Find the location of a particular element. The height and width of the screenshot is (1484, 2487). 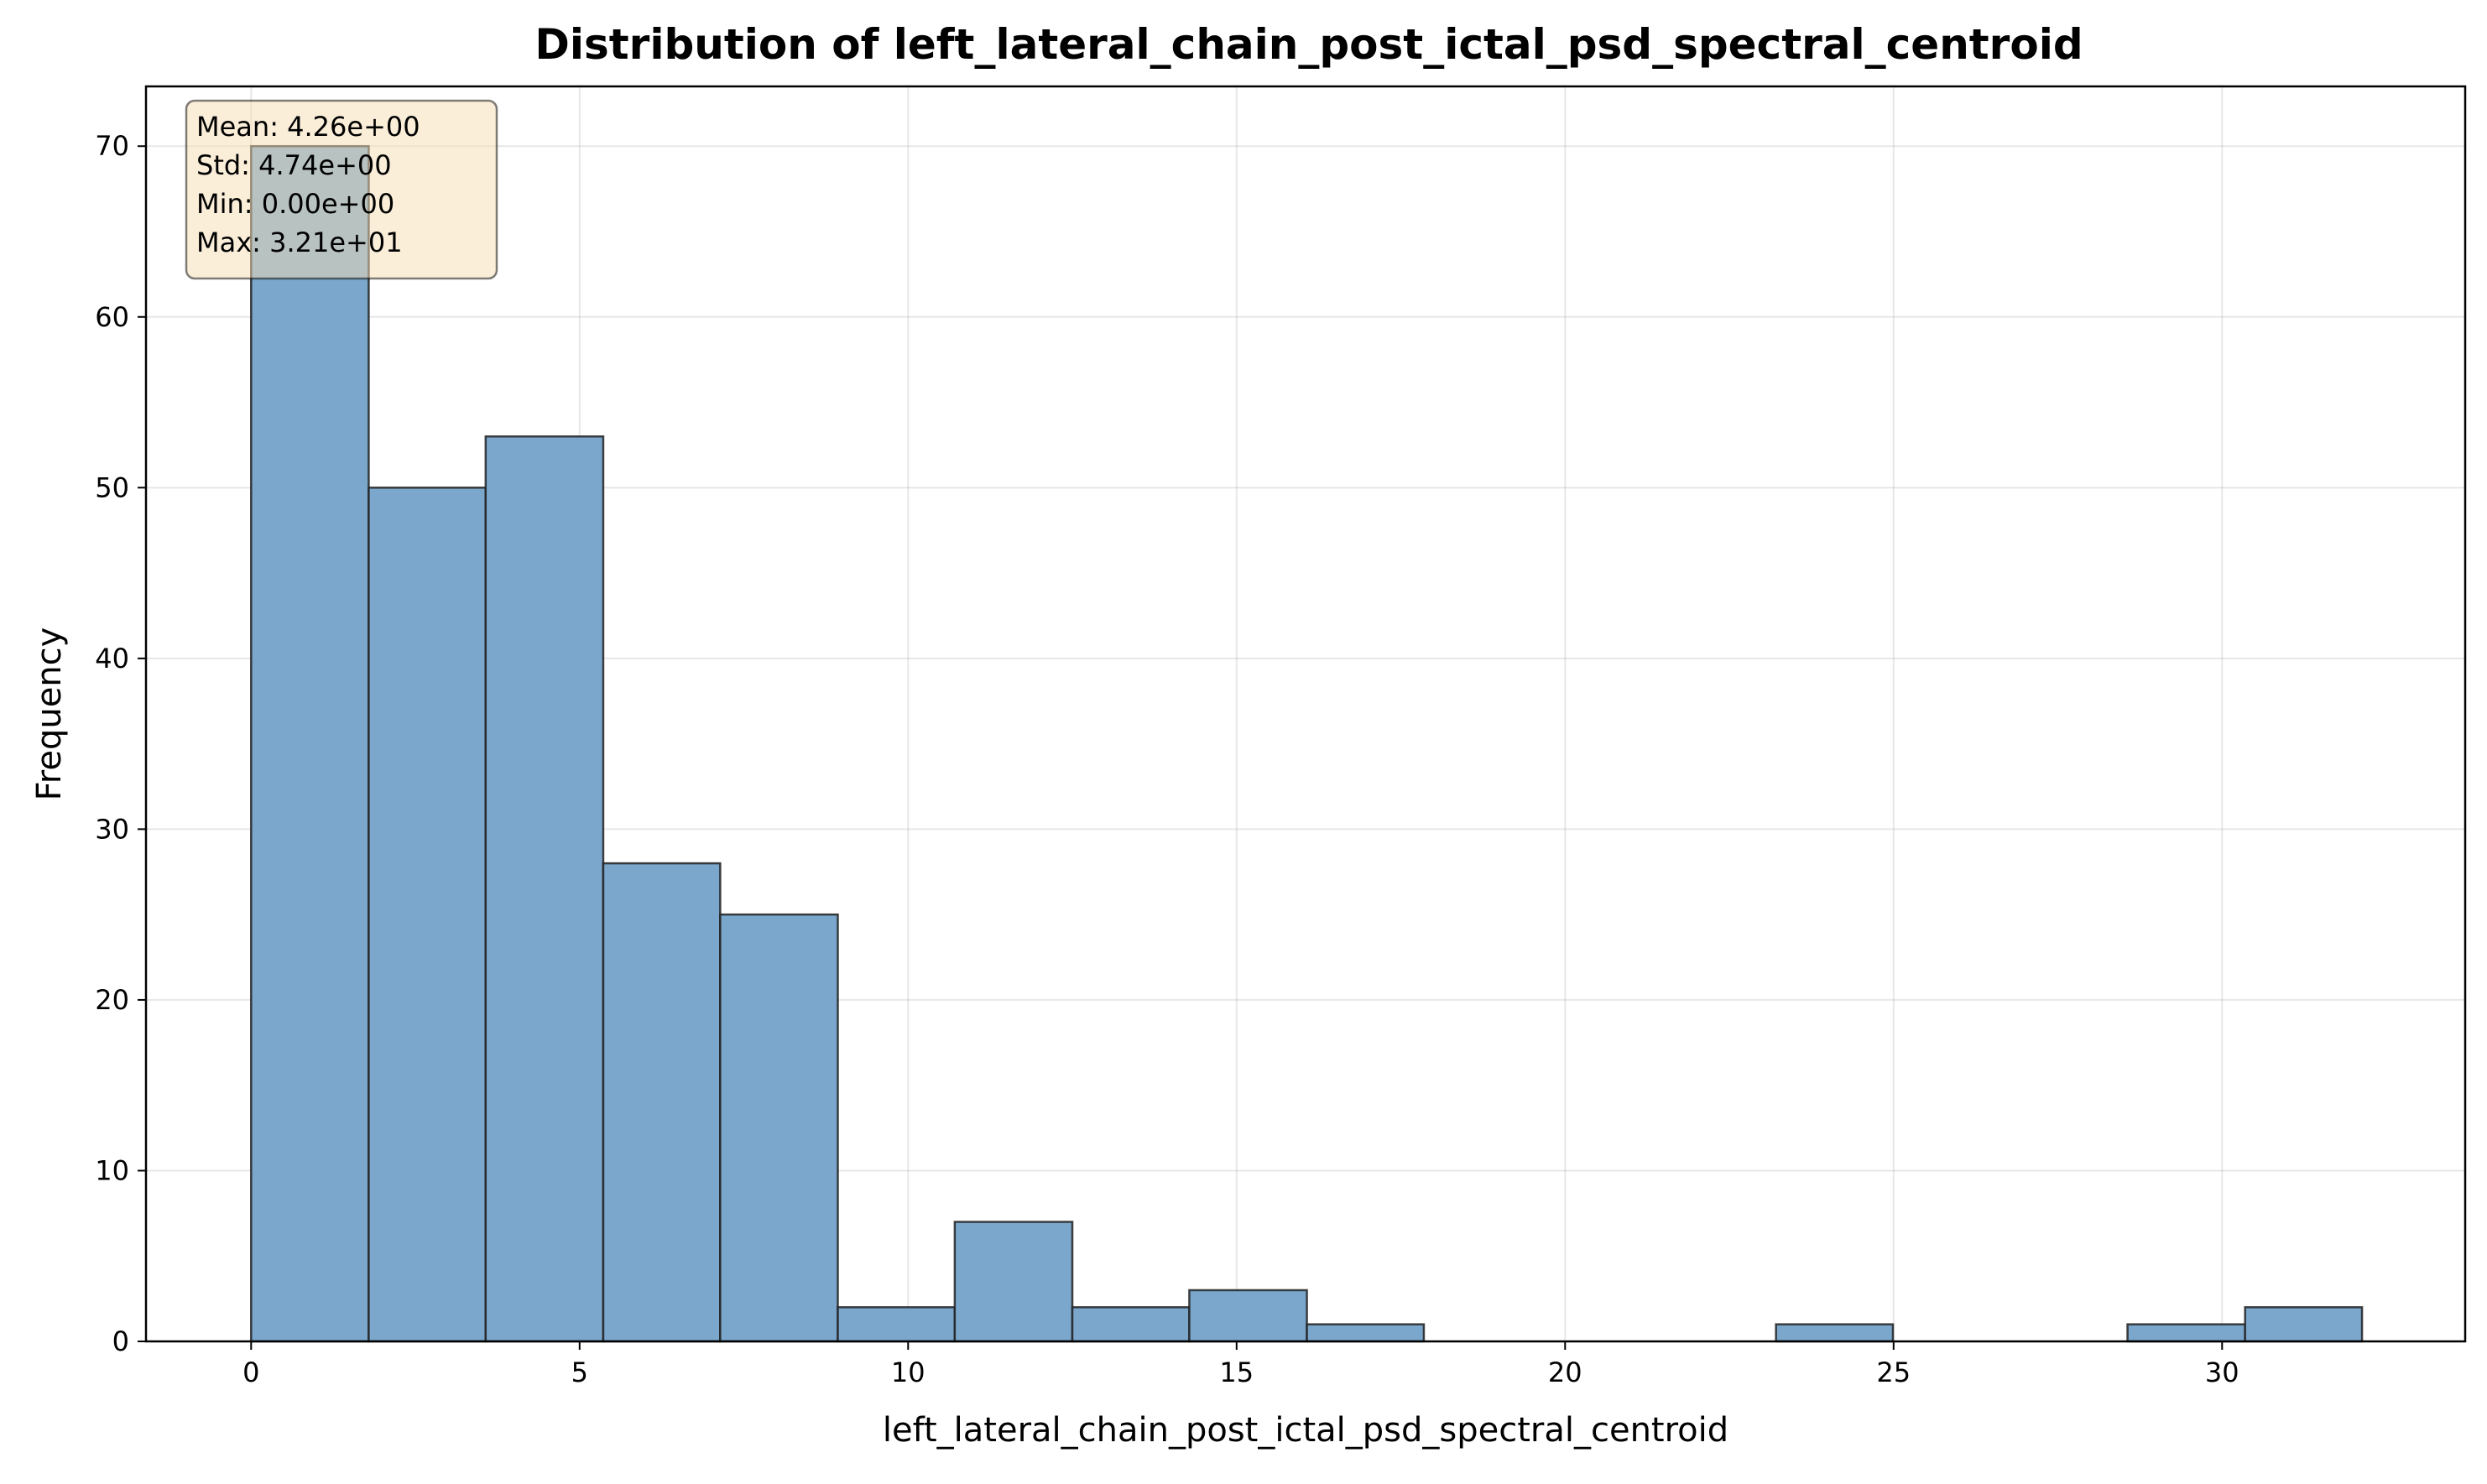

y-tick-label: 50 is located at coordinates (112, 487).